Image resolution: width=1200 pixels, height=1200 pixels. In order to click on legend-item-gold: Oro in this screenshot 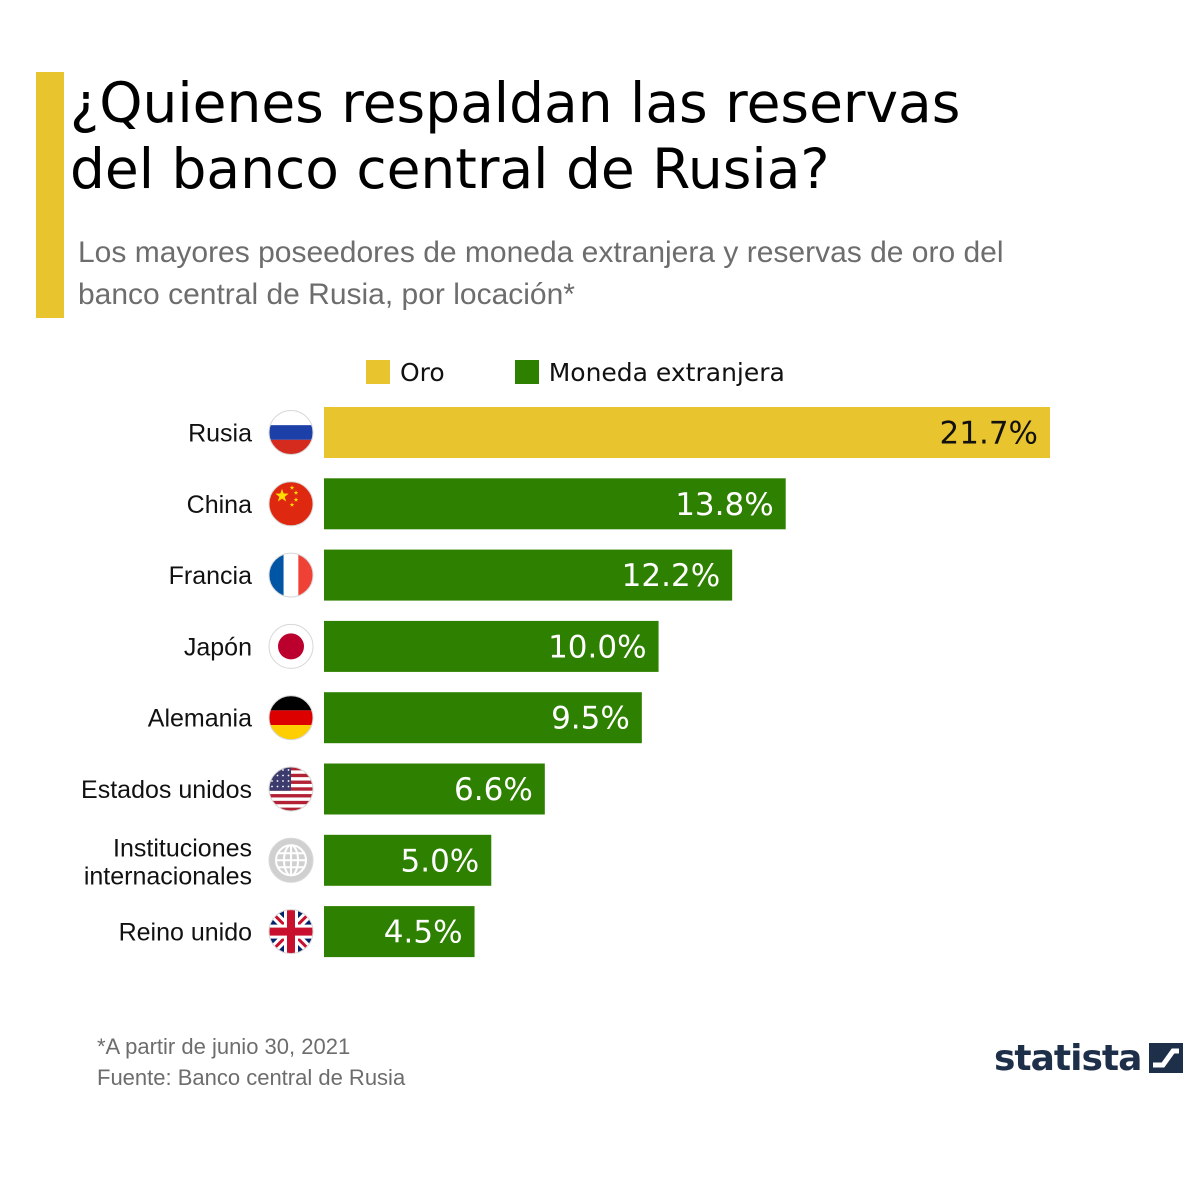, I will do `click(405, 372)`.